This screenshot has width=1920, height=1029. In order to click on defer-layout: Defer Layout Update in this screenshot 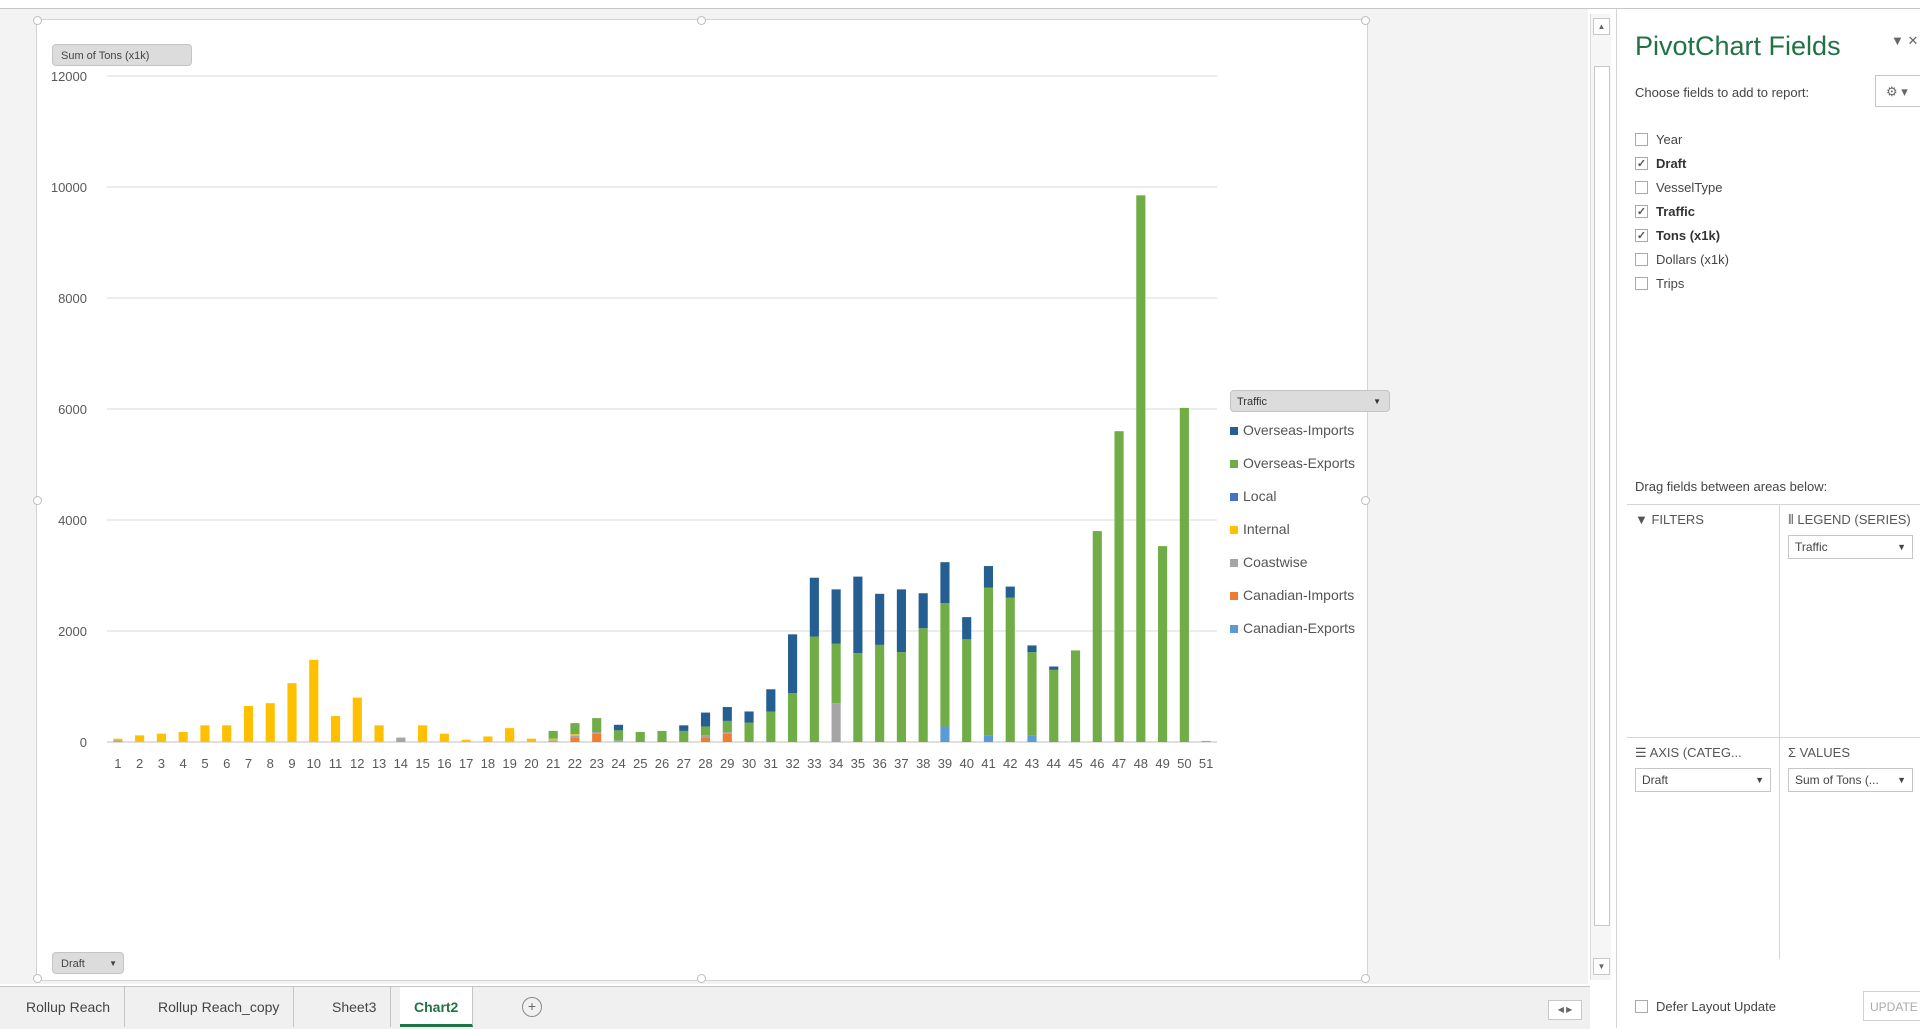, I will do `click(1705, 1006)`.